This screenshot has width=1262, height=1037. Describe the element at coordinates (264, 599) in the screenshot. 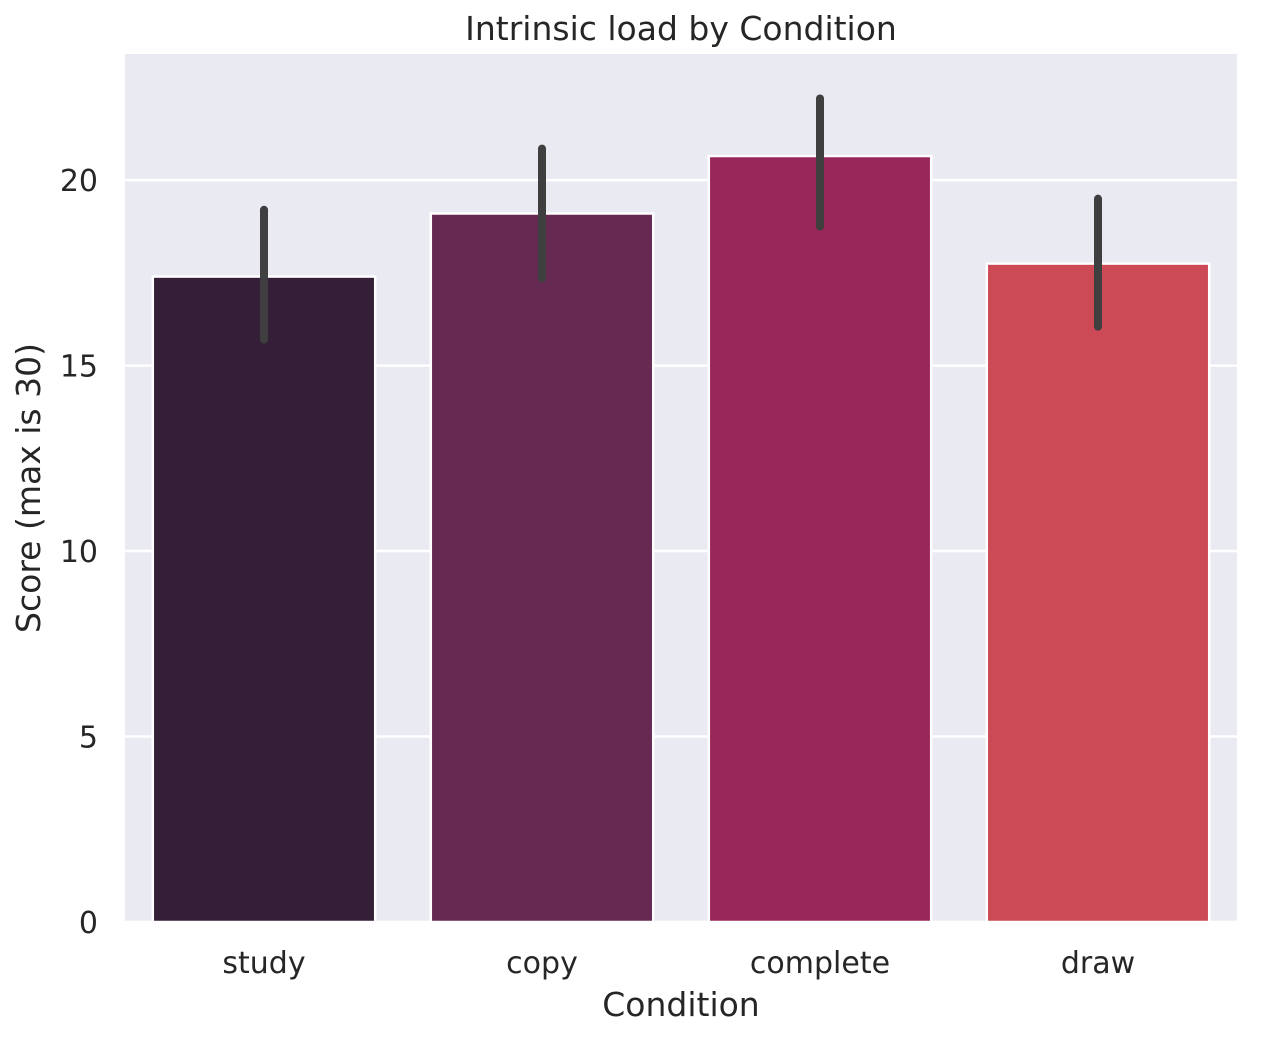

I see `bar-study` at that location.